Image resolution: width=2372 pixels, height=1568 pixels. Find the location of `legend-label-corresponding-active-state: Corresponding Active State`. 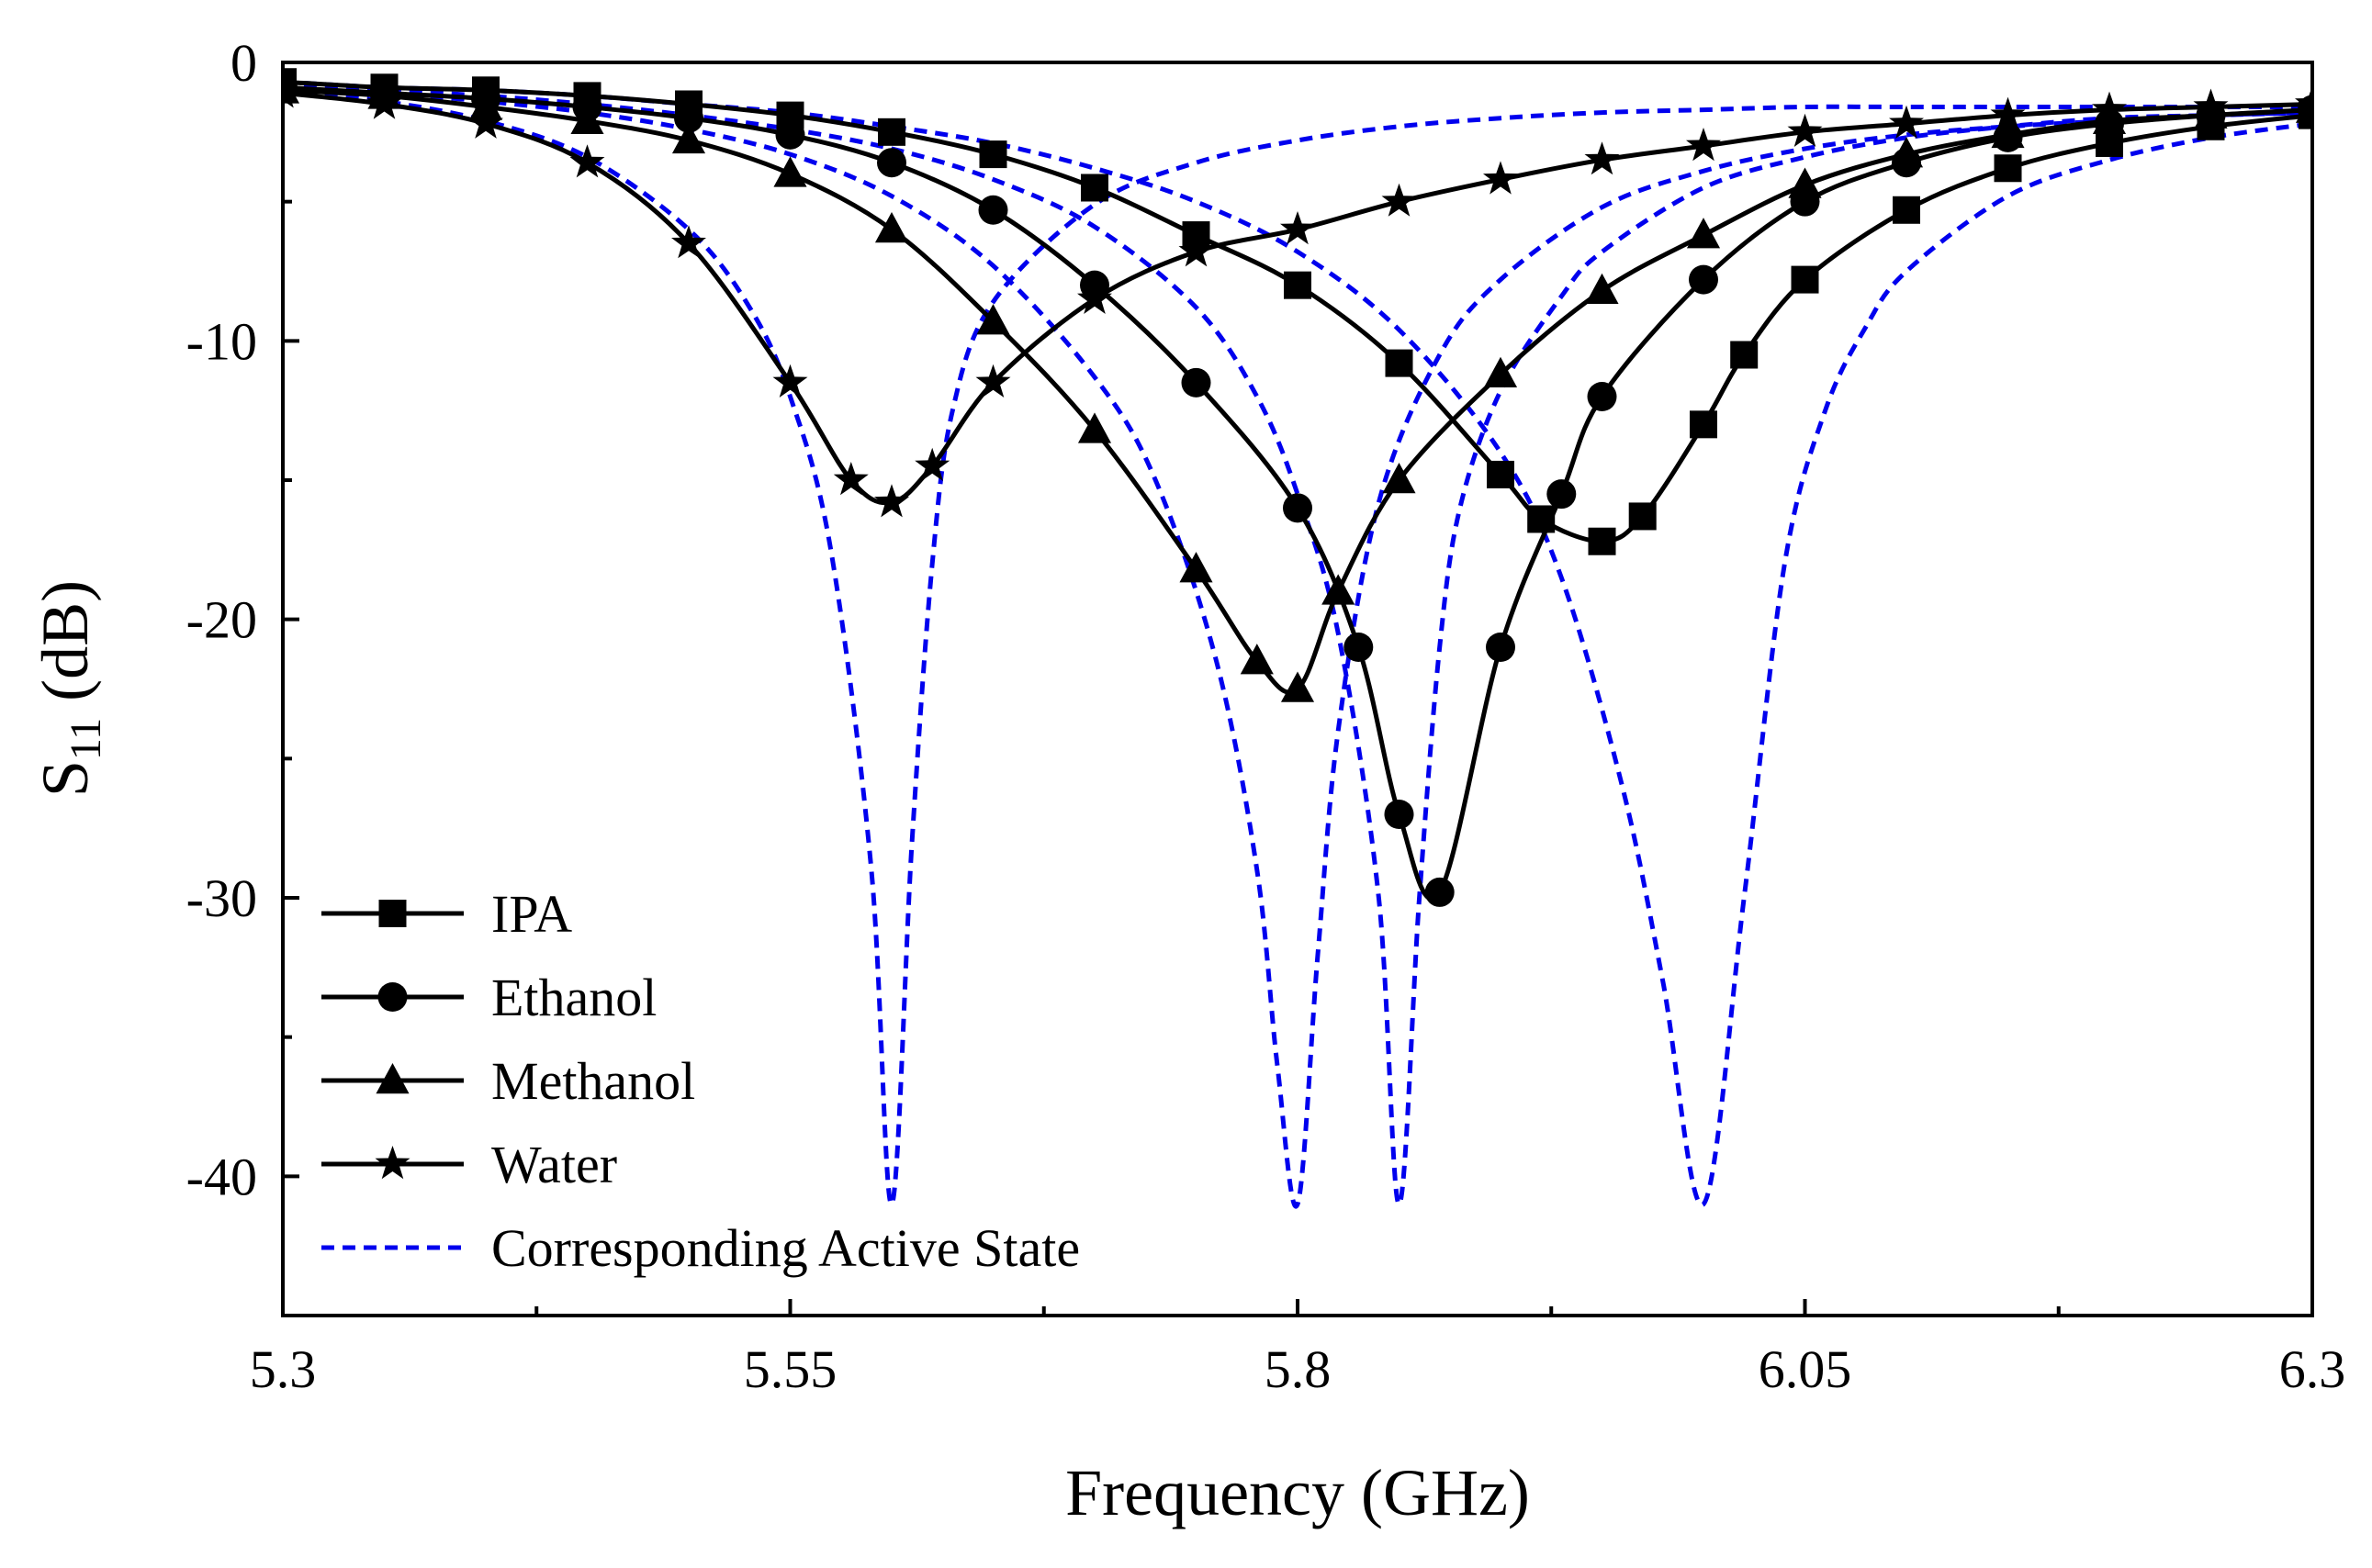

legend-label-corresponding-active-state: Corresponding Active State is located at coordinates (785, 1248).